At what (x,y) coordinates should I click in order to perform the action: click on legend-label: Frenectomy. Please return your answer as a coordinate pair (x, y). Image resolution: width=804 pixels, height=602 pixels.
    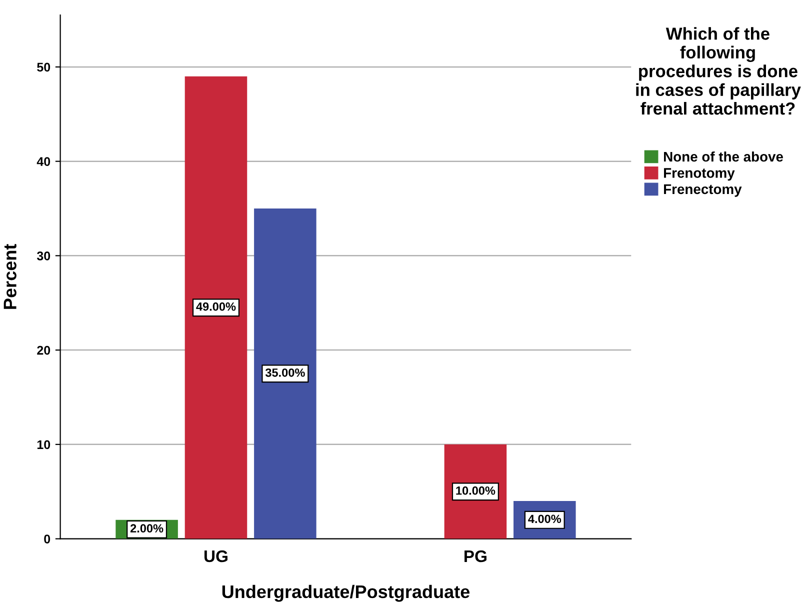
    Looking at the image, I should click on (703, 190).